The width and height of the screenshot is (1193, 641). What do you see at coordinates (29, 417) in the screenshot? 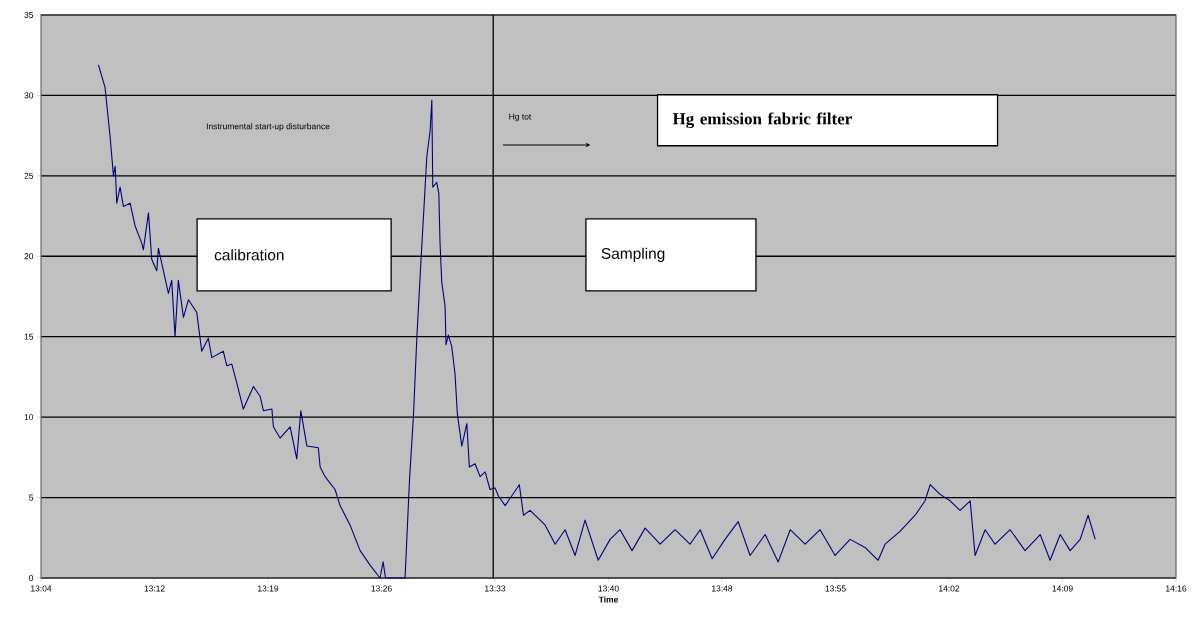
I see `y-tick-label: 10` at bounding box center [29, 417].